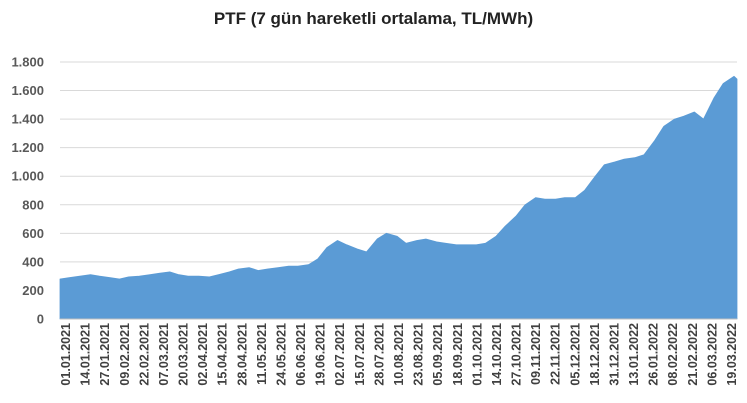  I want to click on x-tick-label: 05.09.2021, so click(438, 354).